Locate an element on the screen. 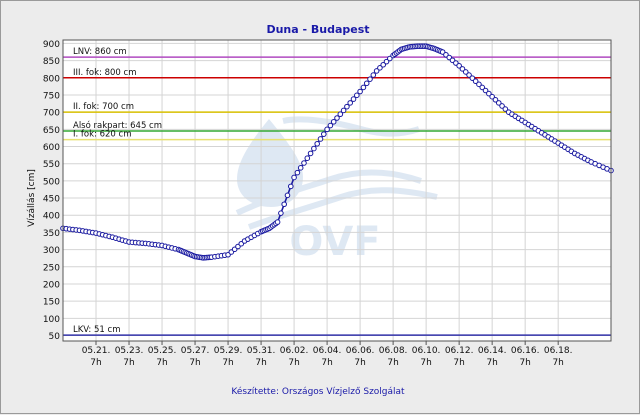 This screenshot has height=415, width=640. chart-title: Duna - Budapest is located at coordinates (317, 29).